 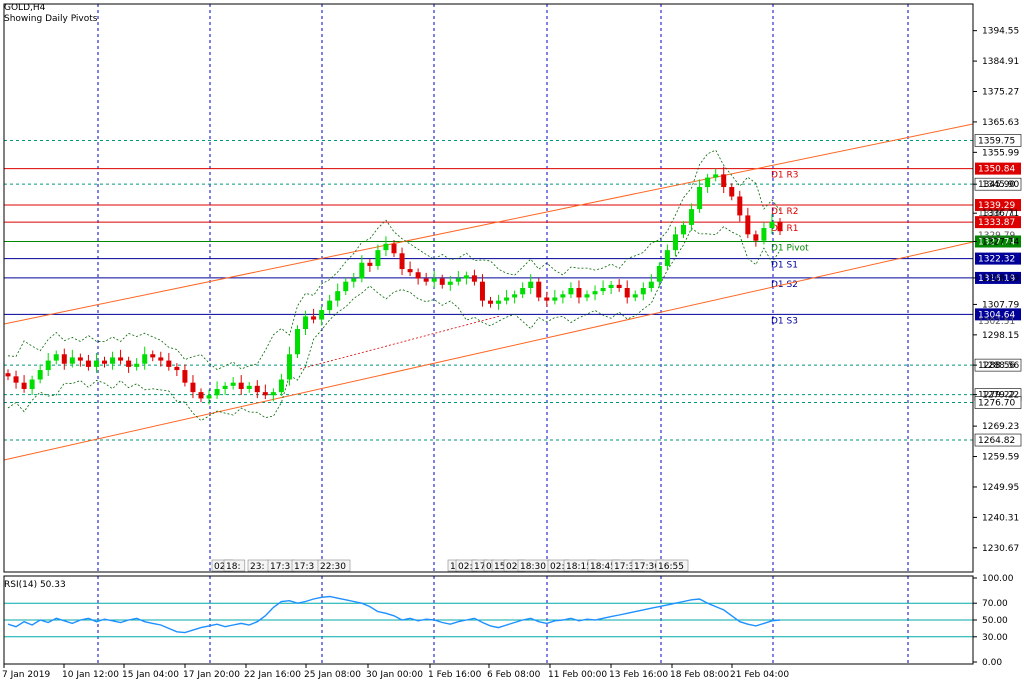 I want to click on price-axis-label: 1394.55, so click(x=1000, y=32).